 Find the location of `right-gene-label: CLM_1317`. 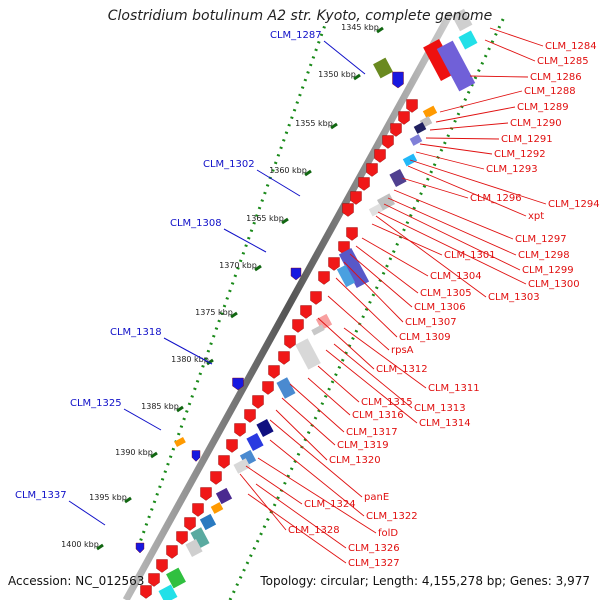

right-gene-label: CLM_1317 is located at coordinates (372, 432).